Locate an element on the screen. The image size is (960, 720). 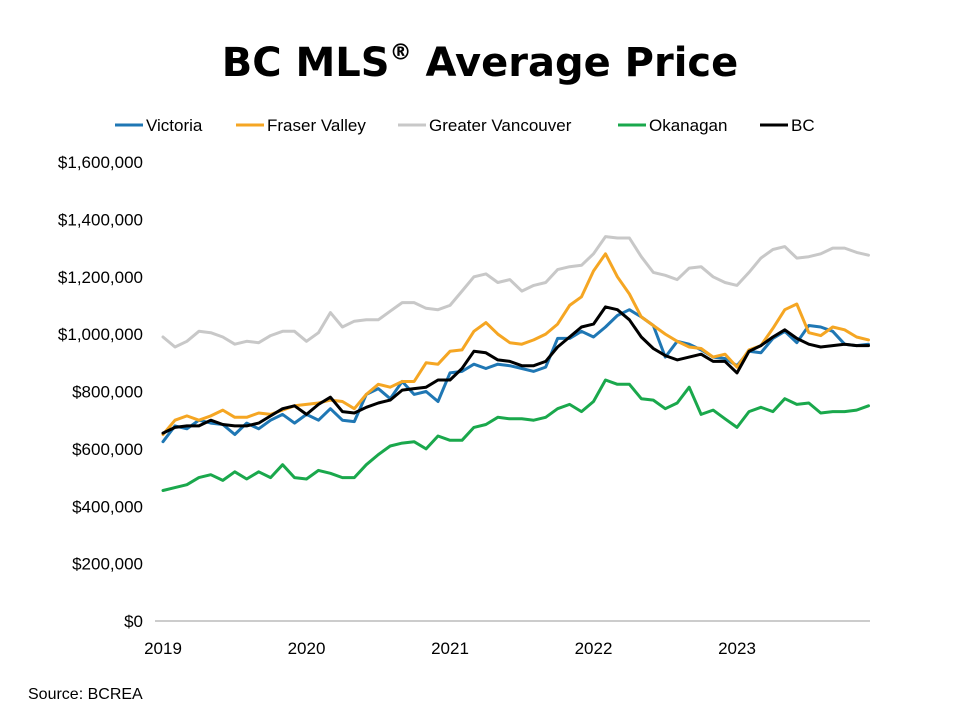
chart-title: BC MLS® Average Price is located at coordinates (480, 63).